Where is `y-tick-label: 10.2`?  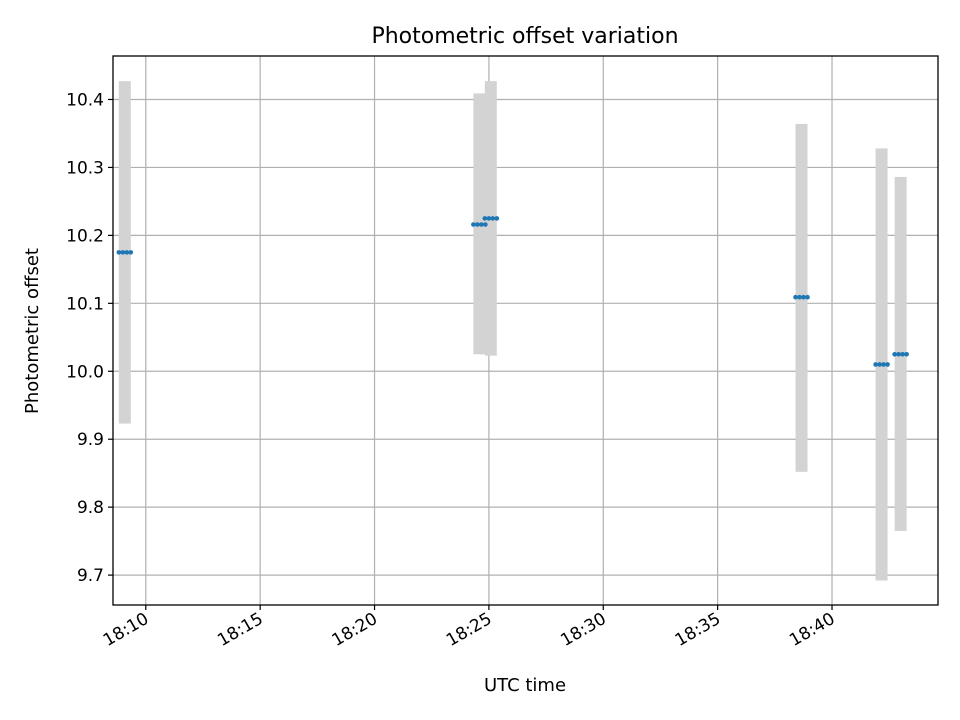
y-tick-label: 10.2 is located at coordinates (85, 236).